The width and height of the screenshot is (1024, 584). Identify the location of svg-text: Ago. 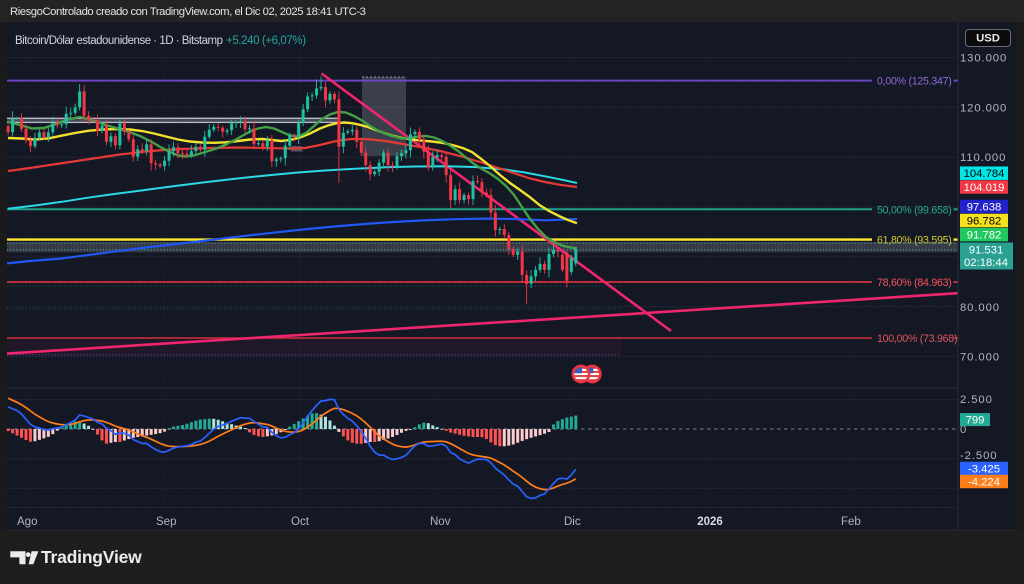
(27, 522).